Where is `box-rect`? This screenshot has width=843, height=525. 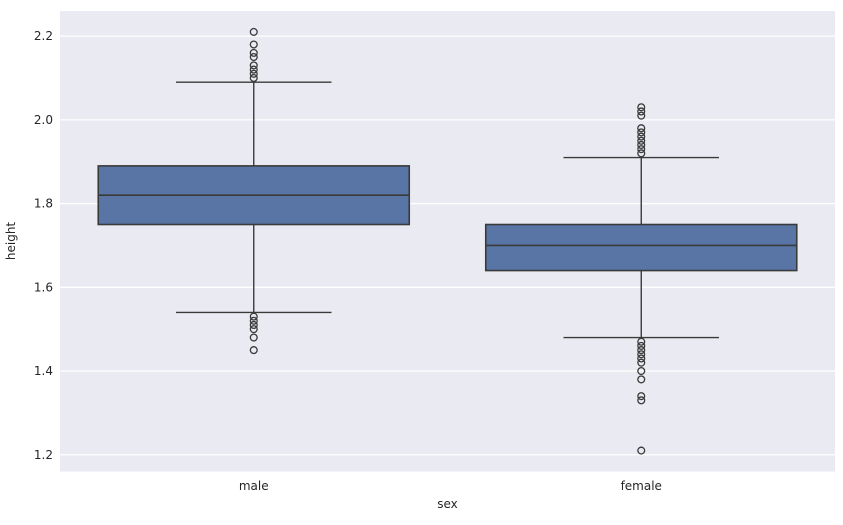
box-rect is located at coordinates (641, 247).